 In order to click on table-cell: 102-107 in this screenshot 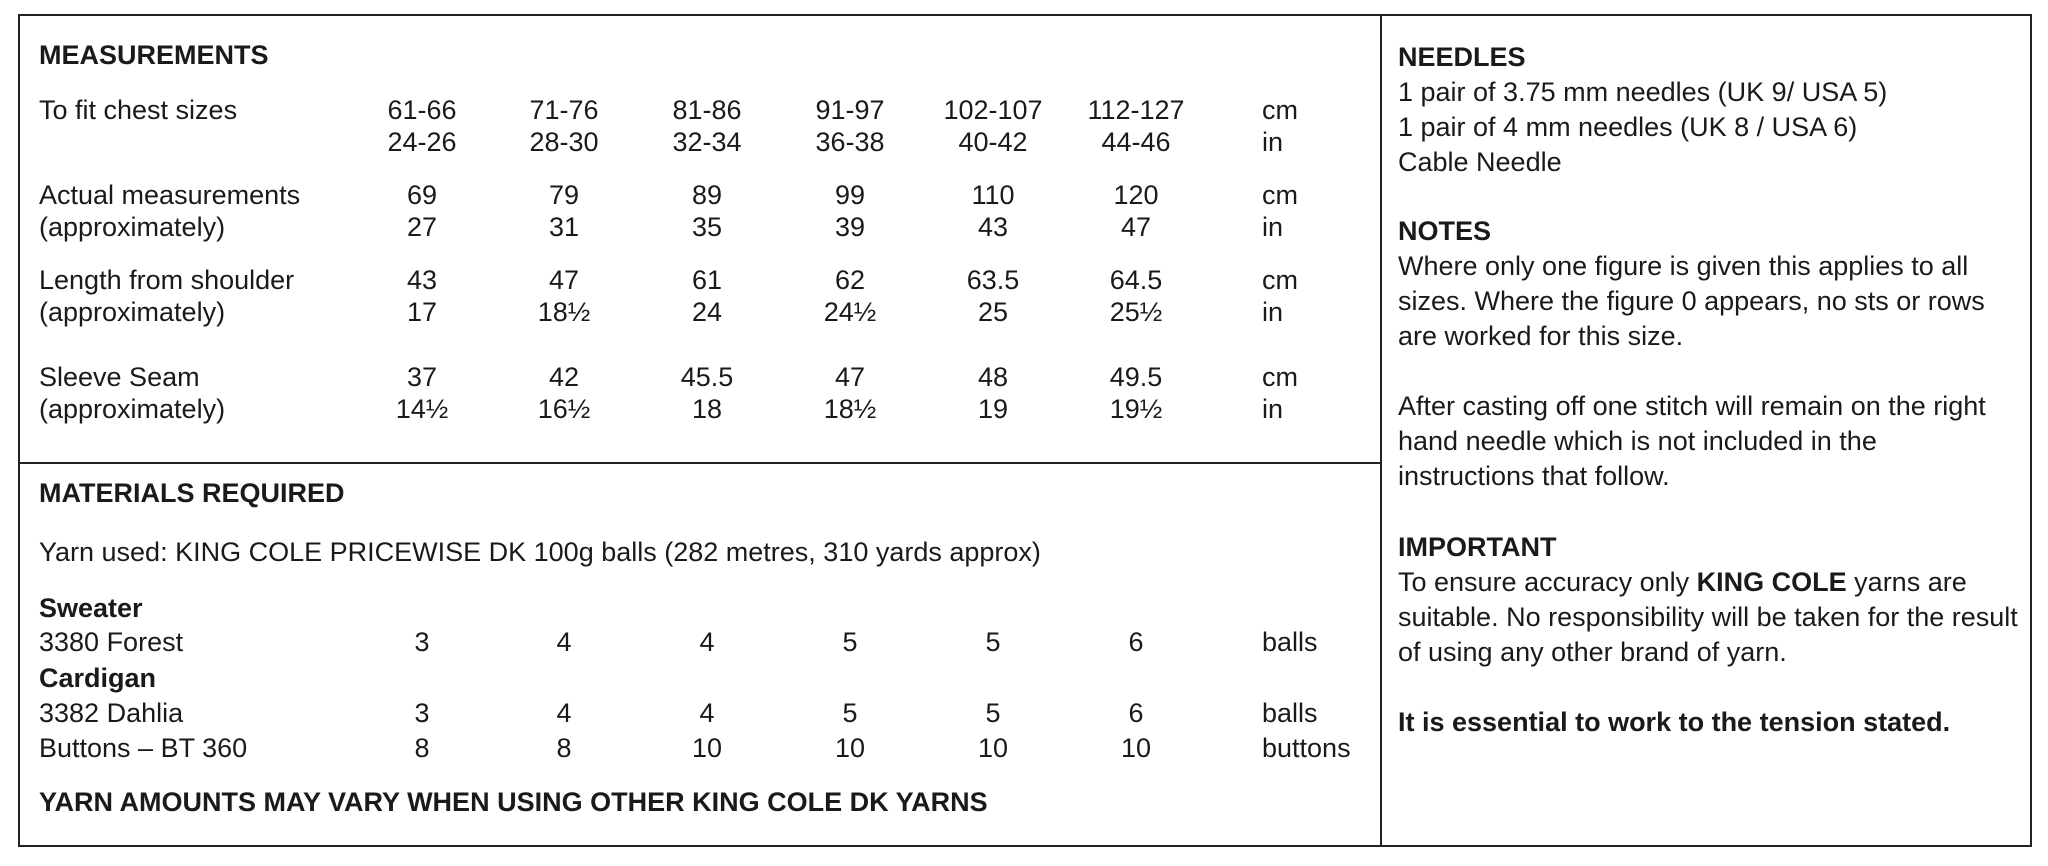, I will do `click(993, 110)`.